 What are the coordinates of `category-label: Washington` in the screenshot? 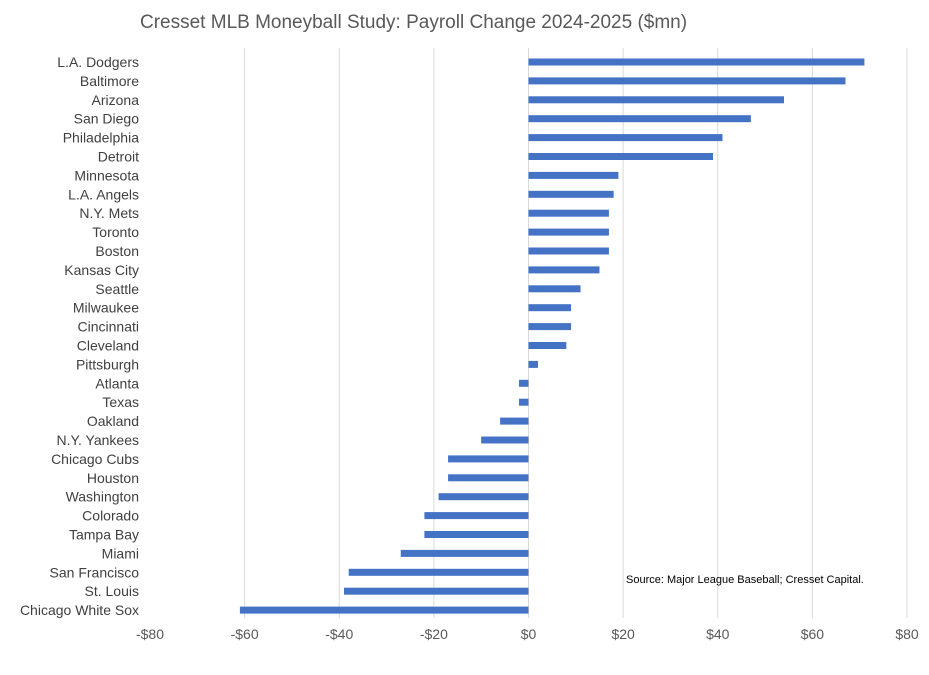 It's located at (102, 497).